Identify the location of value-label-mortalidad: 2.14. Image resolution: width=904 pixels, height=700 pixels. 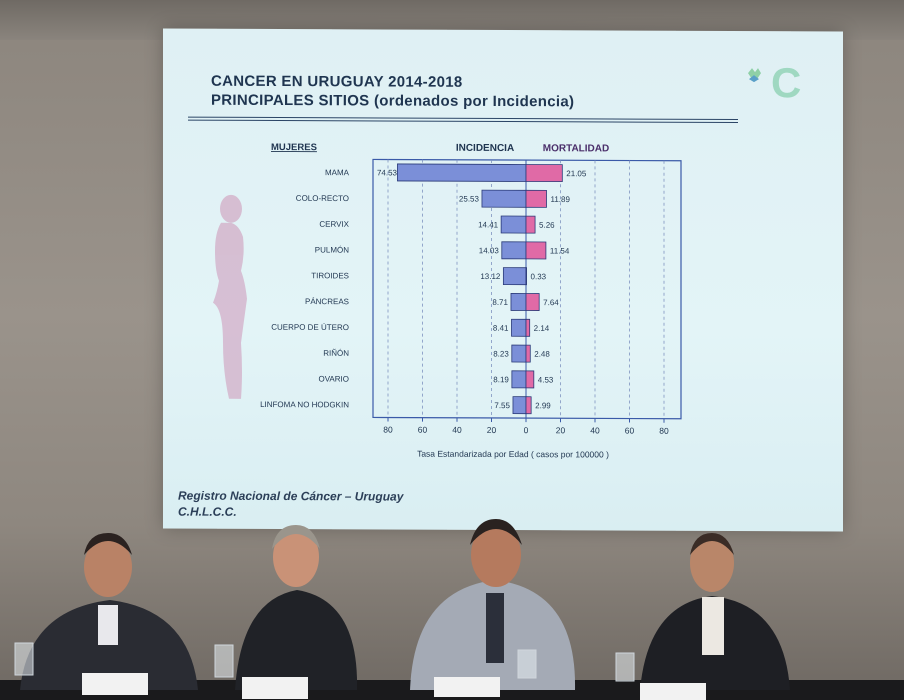
(542, 328).